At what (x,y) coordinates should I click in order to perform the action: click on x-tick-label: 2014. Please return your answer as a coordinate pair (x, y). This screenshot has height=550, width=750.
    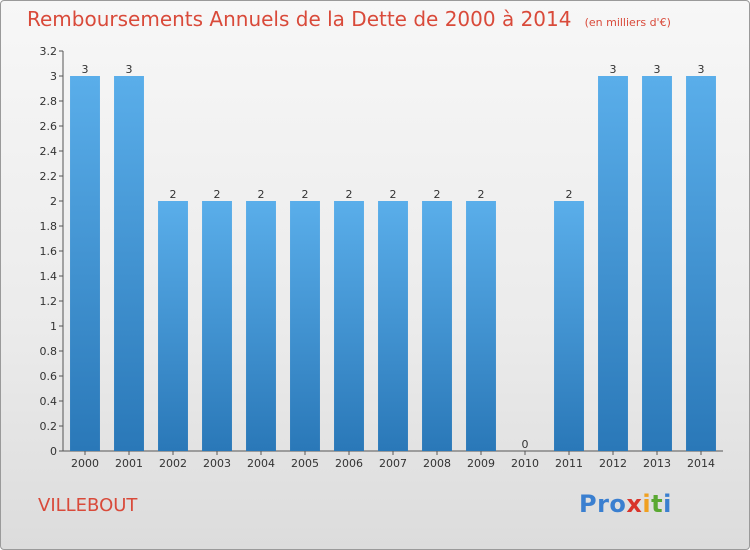
    Looking at the image, I should click on (701, 463).